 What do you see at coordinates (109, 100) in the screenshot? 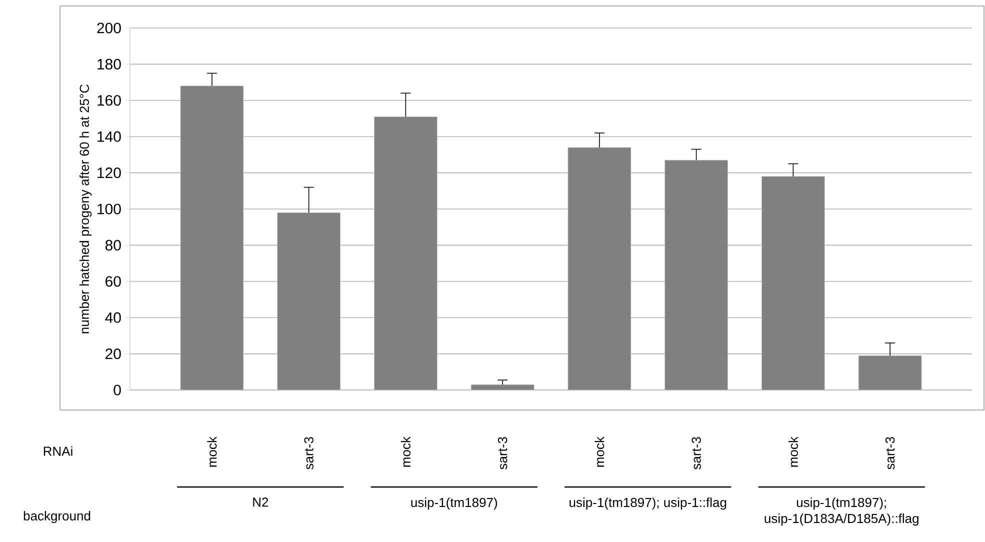
I see `y-tick-label: 160` at bounding box center [109, 100].